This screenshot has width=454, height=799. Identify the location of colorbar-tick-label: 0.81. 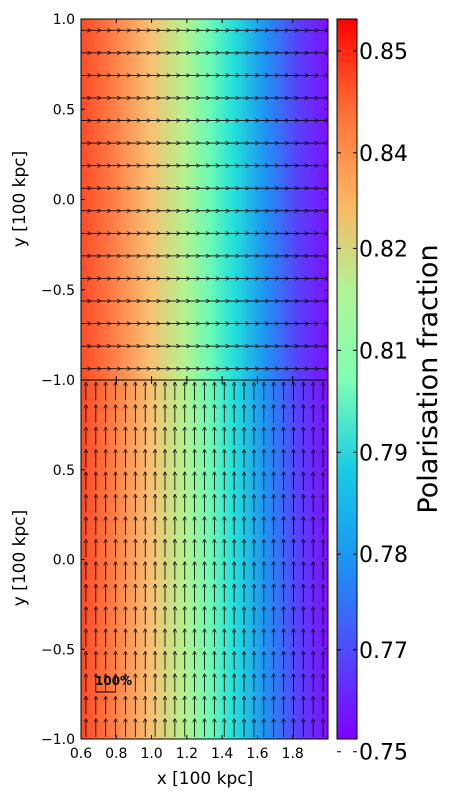
(383, 351).